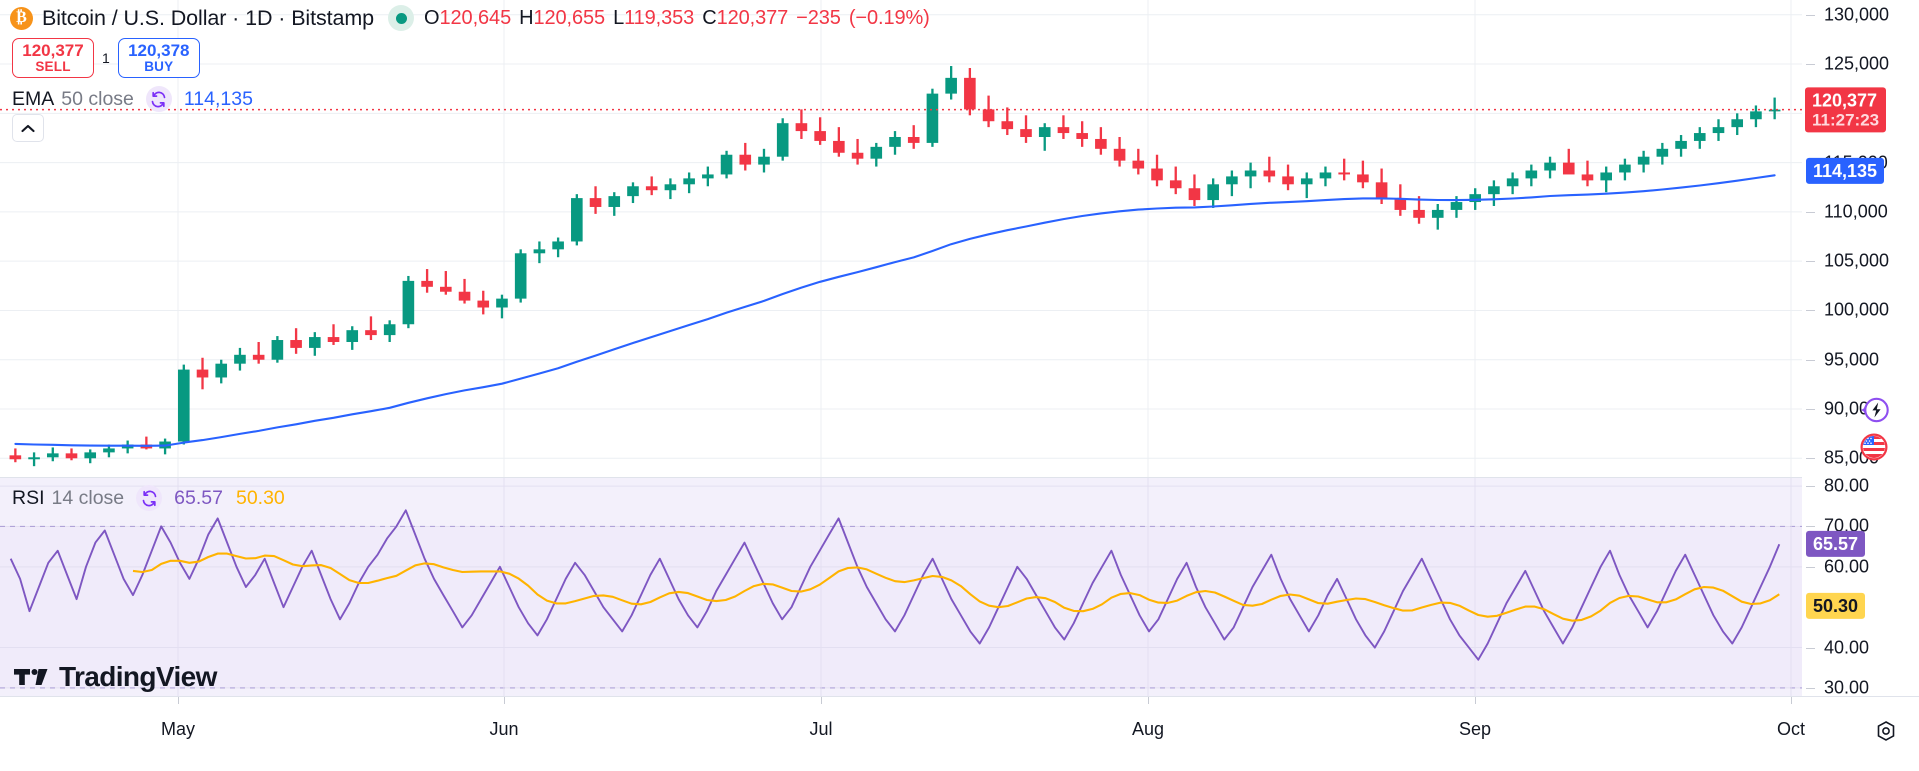 Image resolution: width=1919 pixels, height=771 pixels. I want to click on price-tick-125000: 125,000, so click(1857, 63).